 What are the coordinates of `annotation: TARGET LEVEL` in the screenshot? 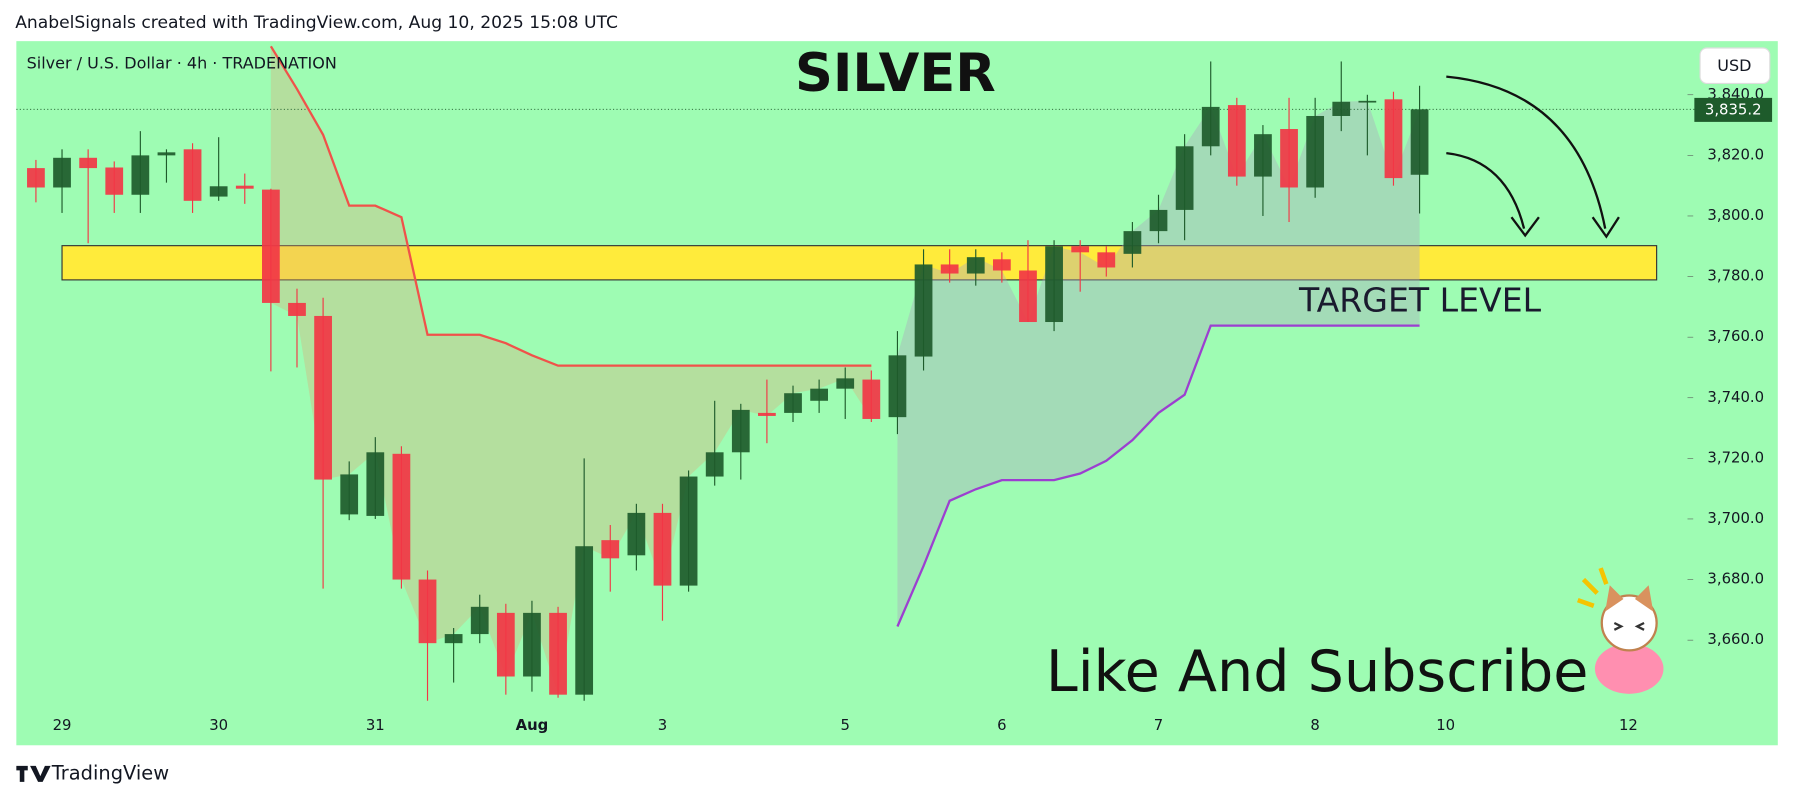 It's located at (1420, 299).